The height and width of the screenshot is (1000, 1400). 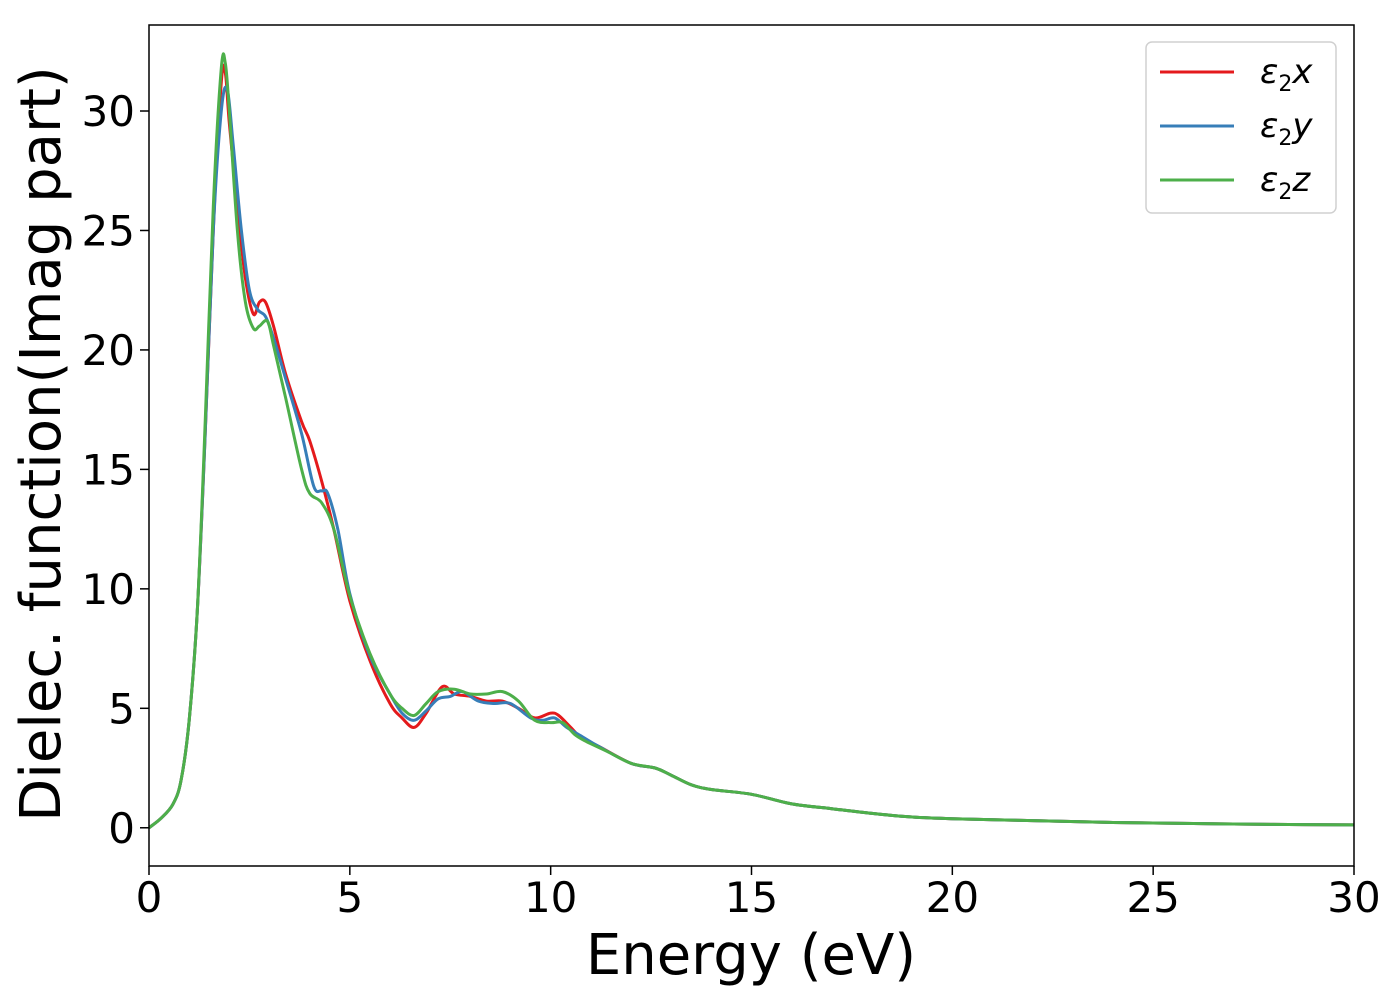 I want to click on x-axis-ticks: 0 5 10 15 20 25 30, so click(x=758, y=894).